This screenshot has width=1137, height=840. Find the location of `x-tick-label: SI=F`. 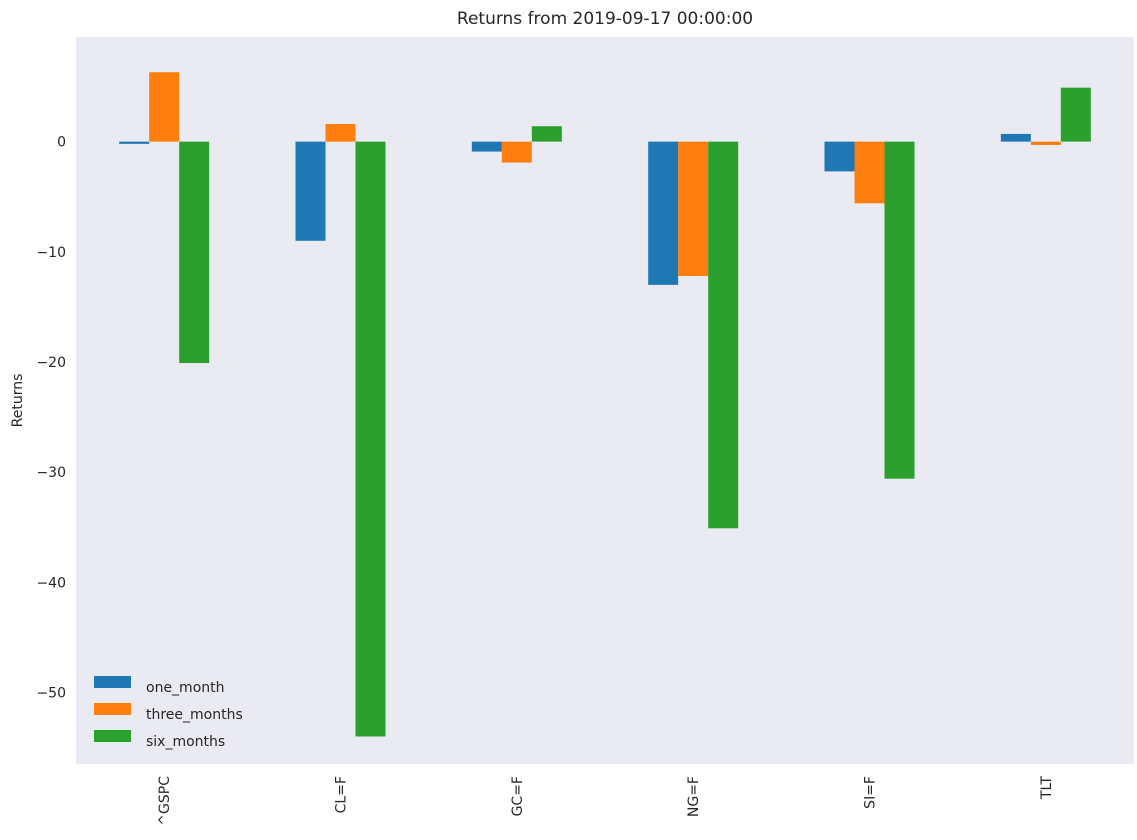

x-tick-label: SI=F is located at coordinates (871, 792).